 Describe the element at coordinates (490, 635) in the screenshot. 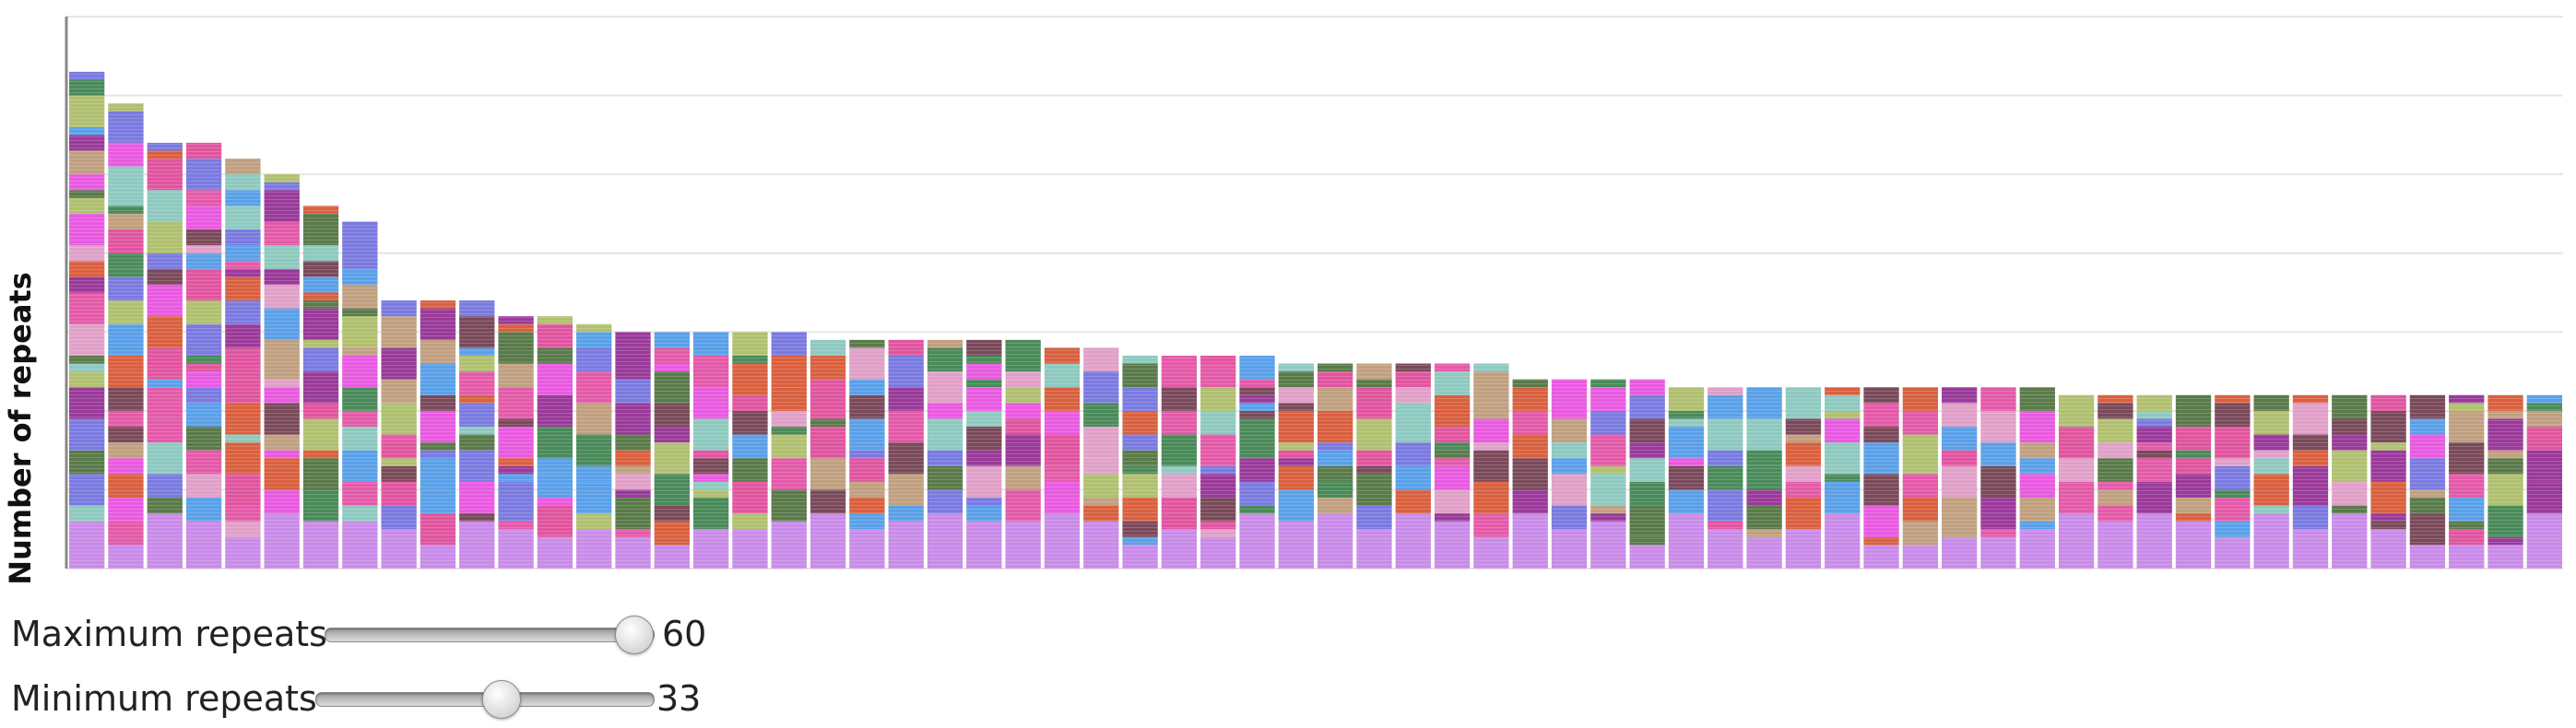

I see `max-repeats-slider-track` at that location.